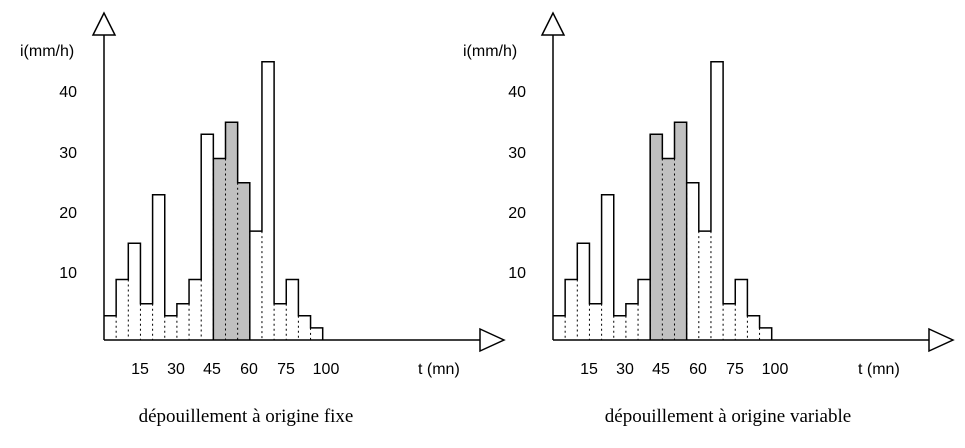  Describe the element at coordinates (728, 416) in the screenshot. I see `chart-caption: dépouillement à origine variable` at that location.